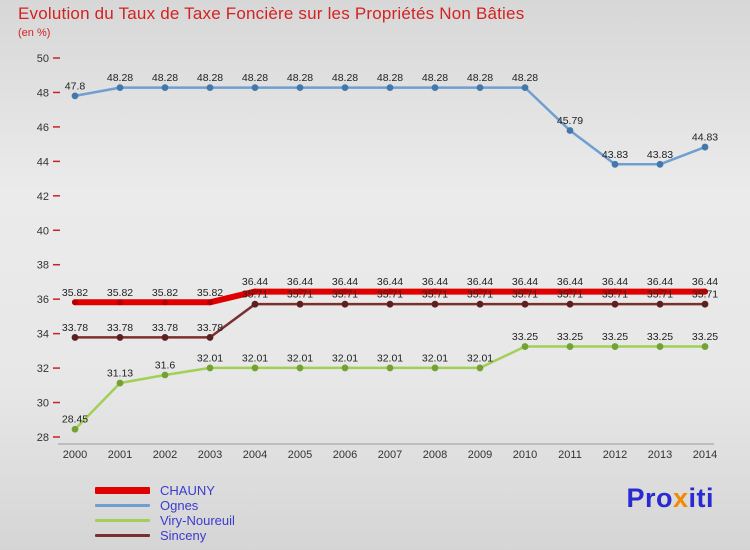 The width and height of the screenshot is (750, 550). Describe the element at coordinates (43, 162) in the screenshot. I see `svg-text: 44` at that location.